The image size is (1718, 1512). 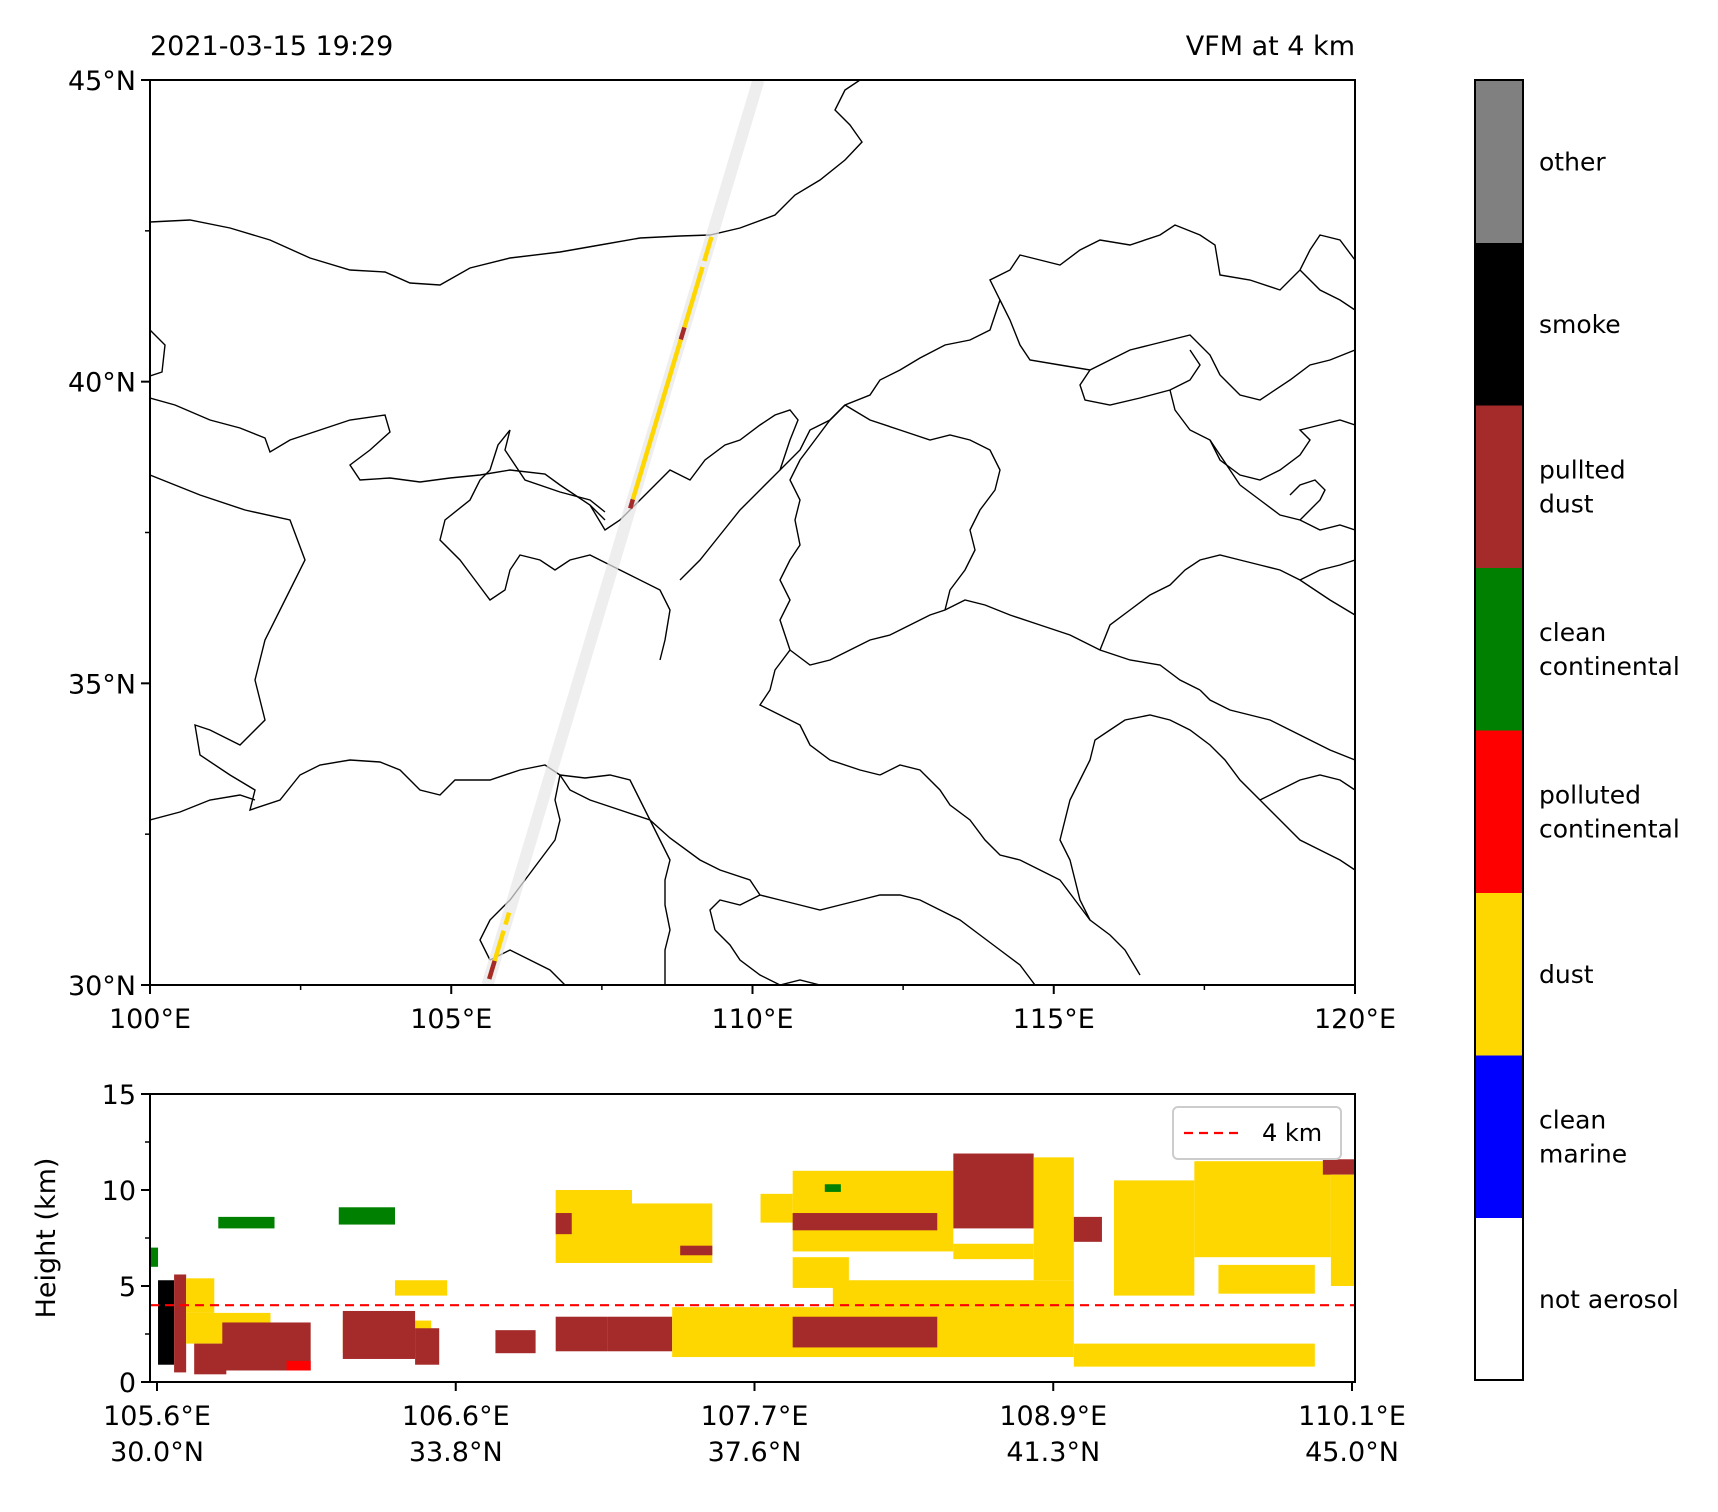 What do you see at coordinates (922, 507) in the screenshot?
I see `border-hebei-shanxi` at bounding box center [922, 507].